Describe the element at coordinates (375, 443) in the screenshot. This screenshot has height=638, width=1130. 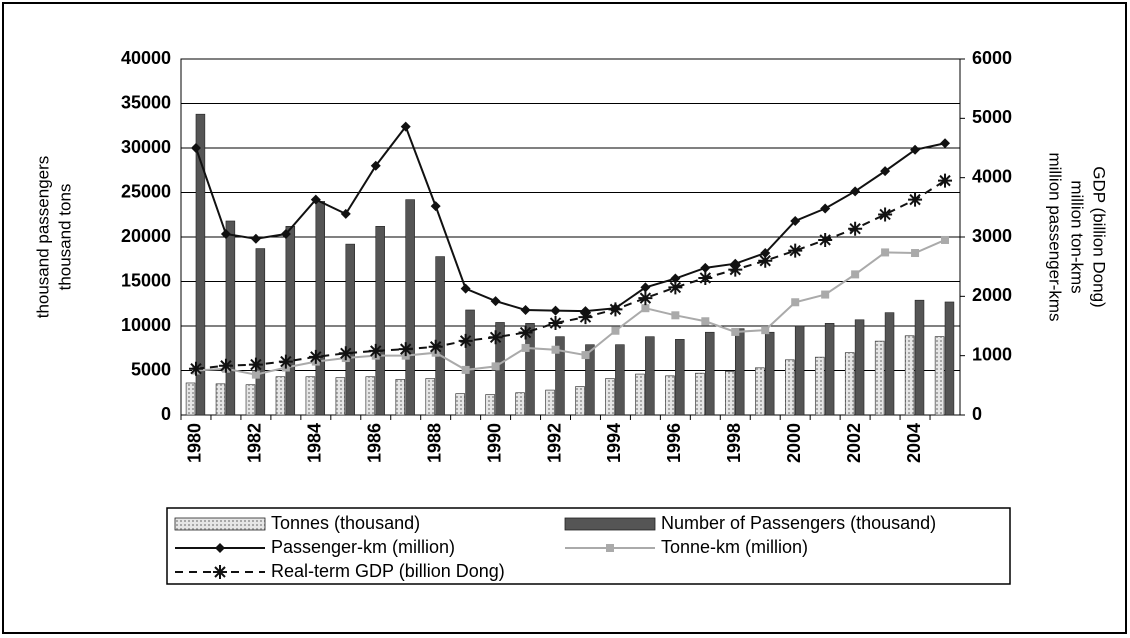
I see `x-tick-label: 1986` at that location.